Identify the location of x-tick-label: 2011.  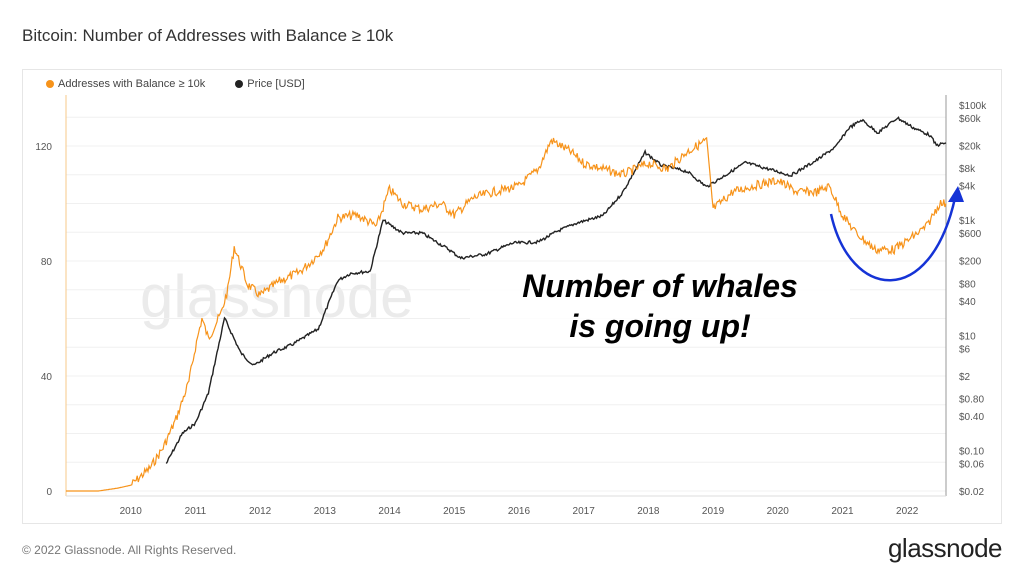
(196, 511).